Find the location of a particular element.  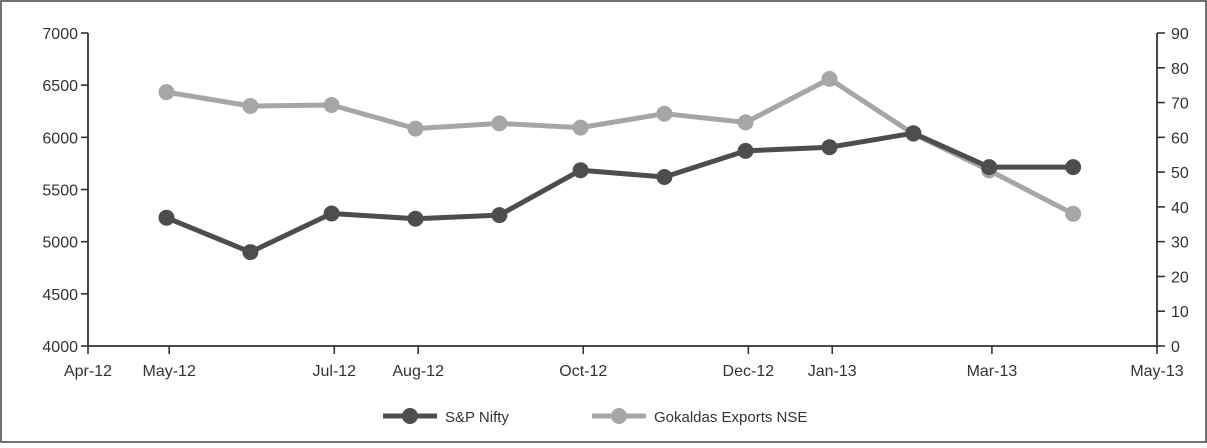

legend-item-s-p-nifty: S&P Nifty is located at coordinates (446, 417).